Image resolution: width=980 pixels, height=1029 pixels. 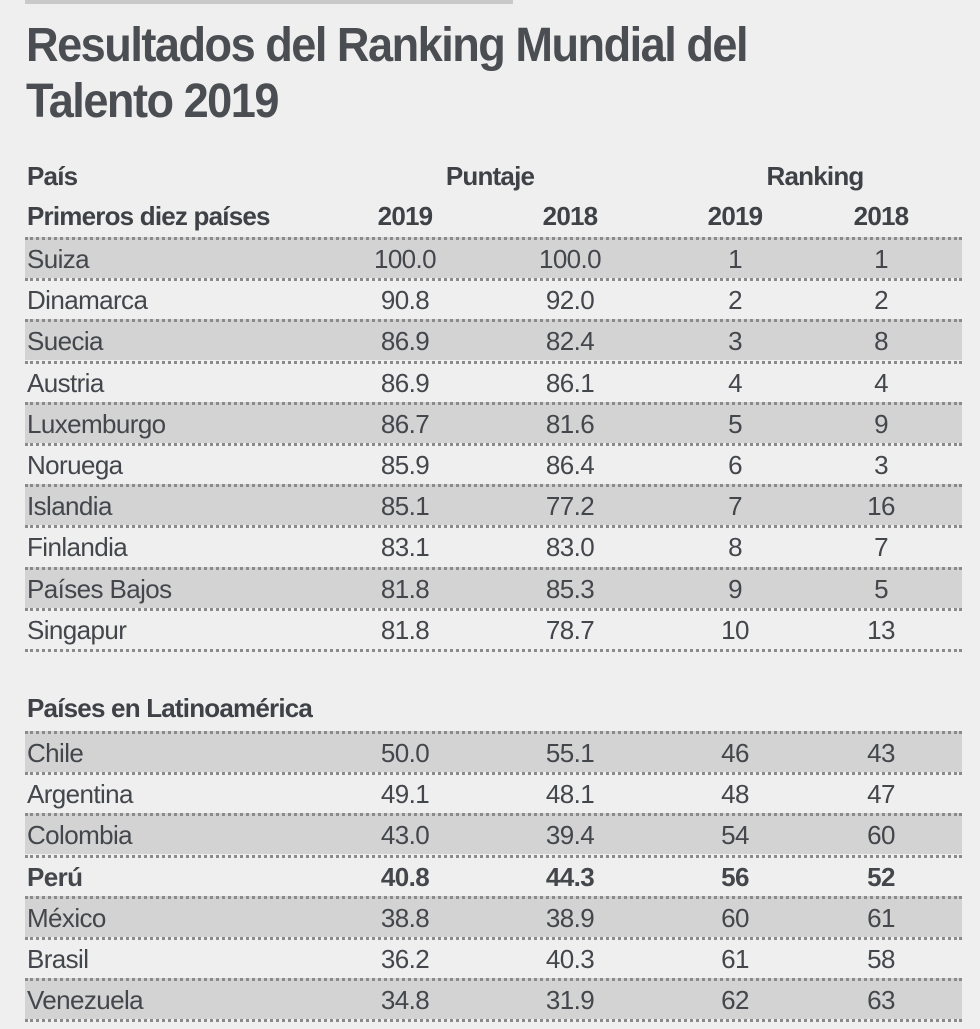 What do you see at coordinates (65, 341) in the screenshot?
I see `cell-country: Suecia` at bounding box center [65, 341].